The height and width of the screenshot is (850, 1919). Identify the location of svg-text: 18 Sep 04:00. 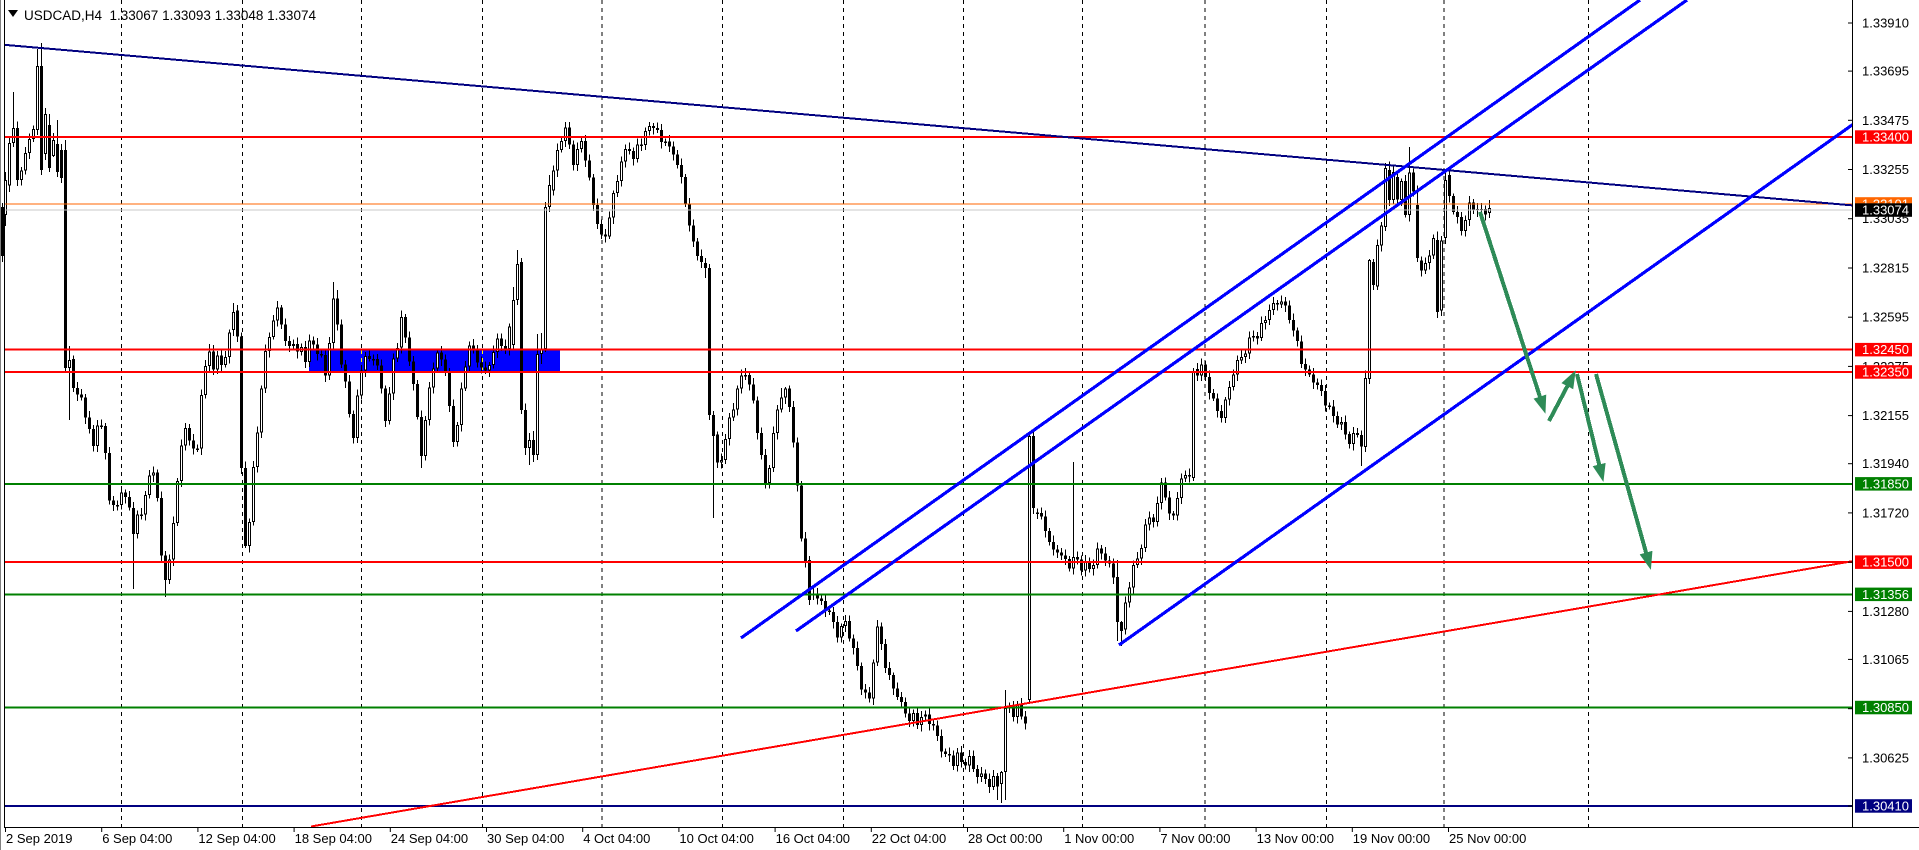
(333, 838).